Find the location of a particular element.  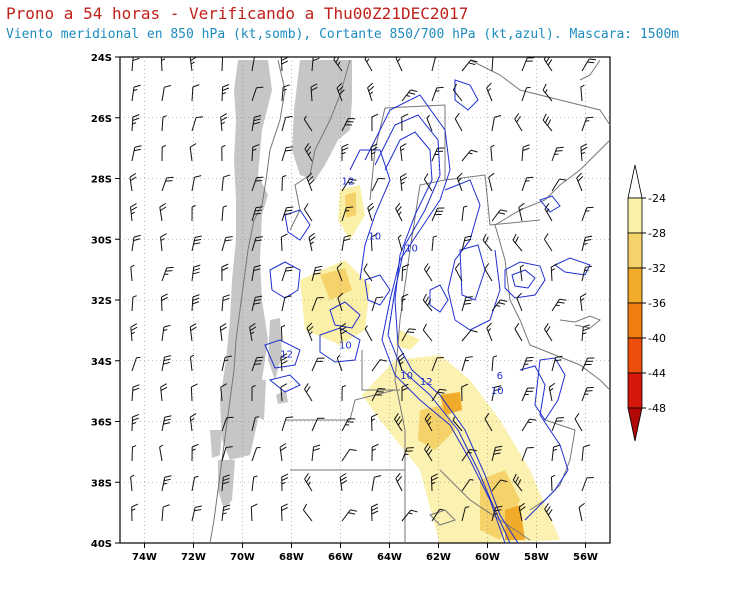

colorbar-label: -40 is located at coordinates (657, 338).